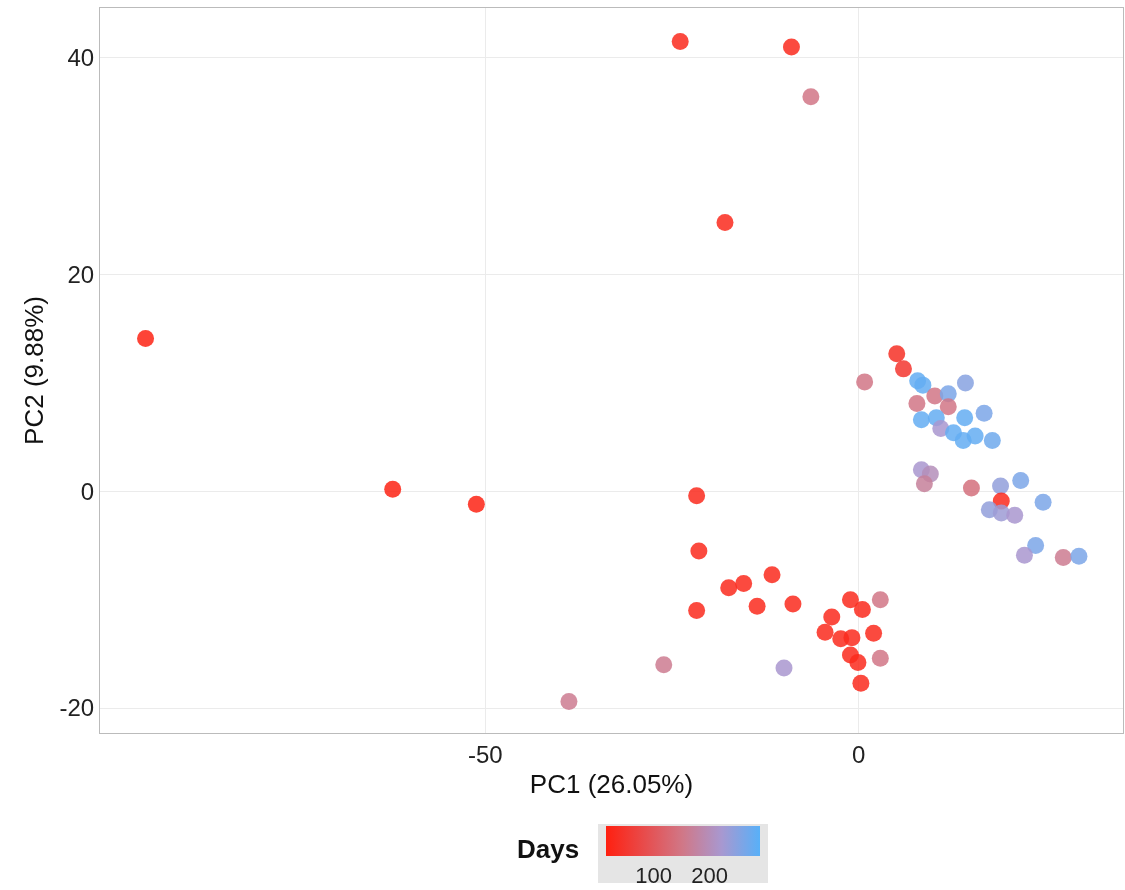 The image size is (1125, 890). I want to click on y-tick-label: 20, so click(81, 274).